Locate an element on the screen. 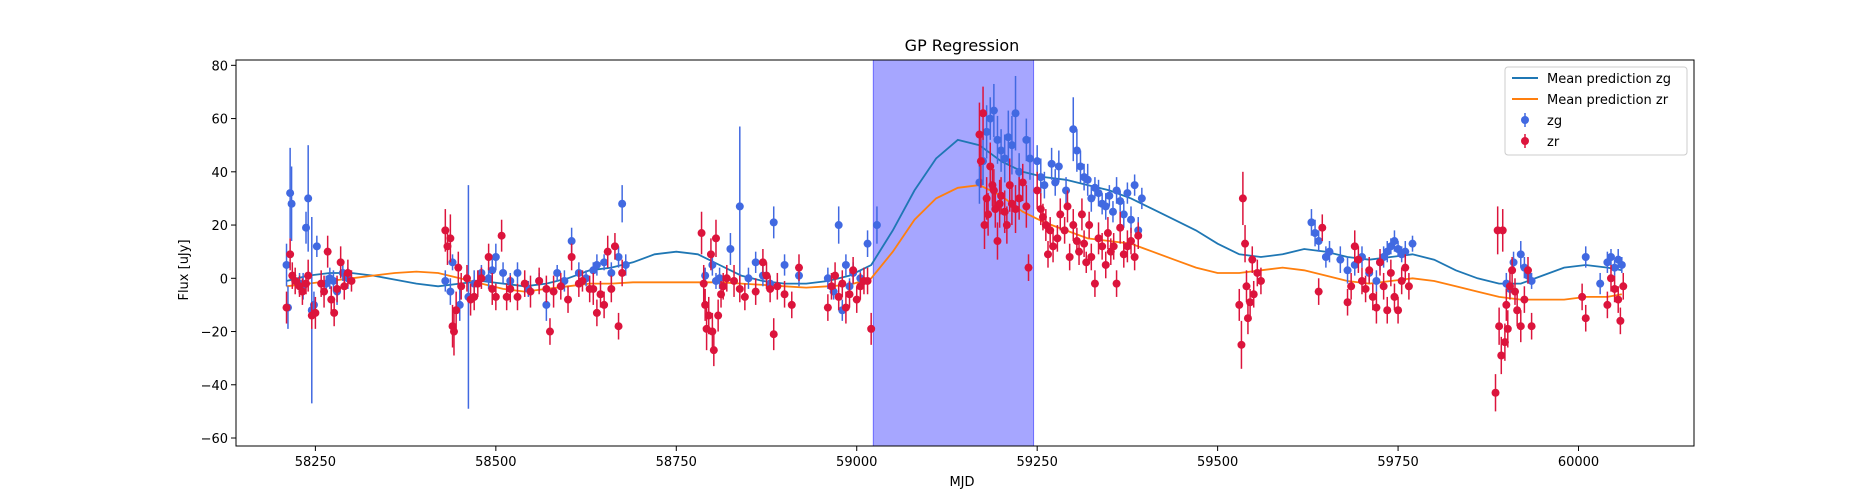 Image resolution: width=1875 pixels, height=500 pixels. x-axis-label: MJD is located at coordinates (961, 482).